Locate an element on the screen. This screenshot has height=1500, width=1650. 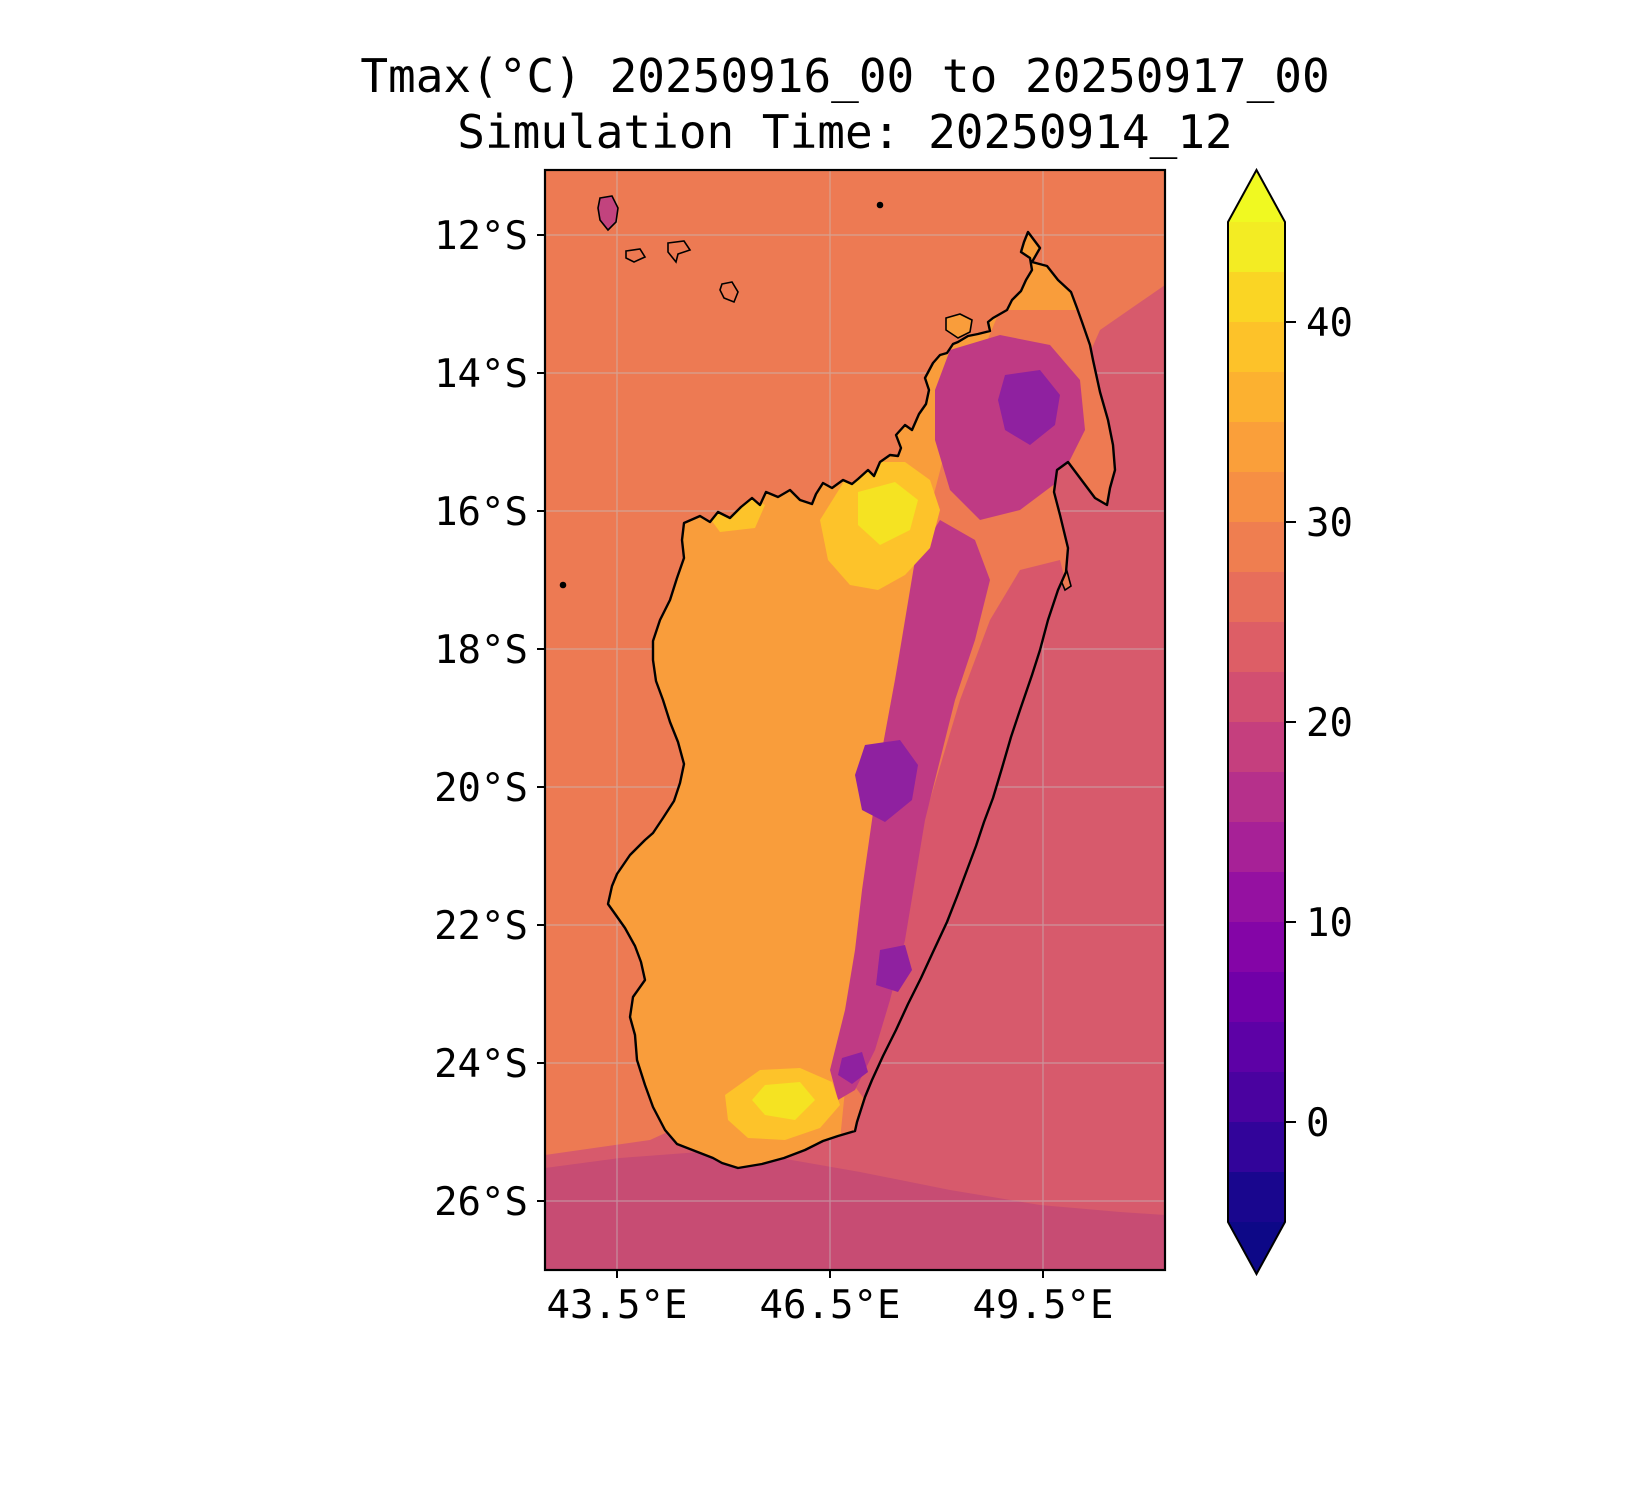
colorbar-tick-label: 40 is located at coordinates (1329, 323).